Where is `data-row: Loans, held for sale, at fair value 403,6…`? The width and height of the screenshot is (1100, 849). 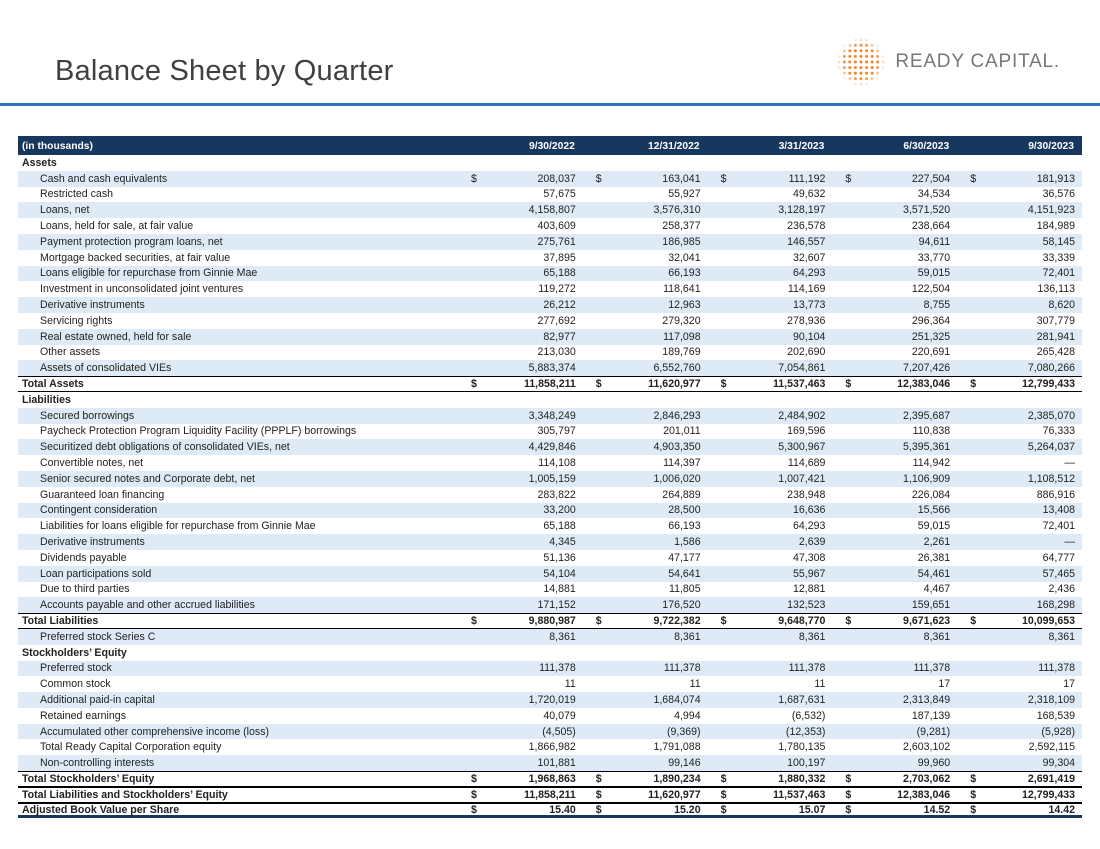 data-row: Loans, held for sale, at fair value 403,6… is located at coordinates (550, 226).